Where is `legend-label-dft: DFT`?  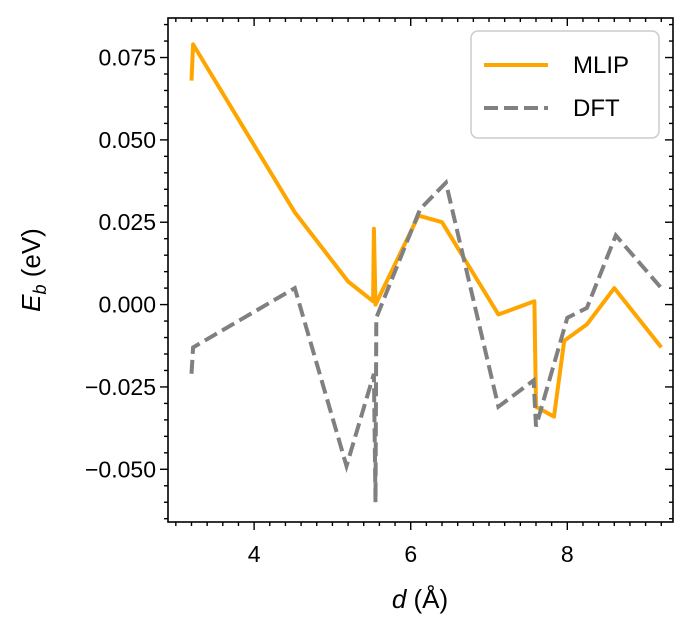
legend-label-dft: DFT is located at coordinates (596, 108).